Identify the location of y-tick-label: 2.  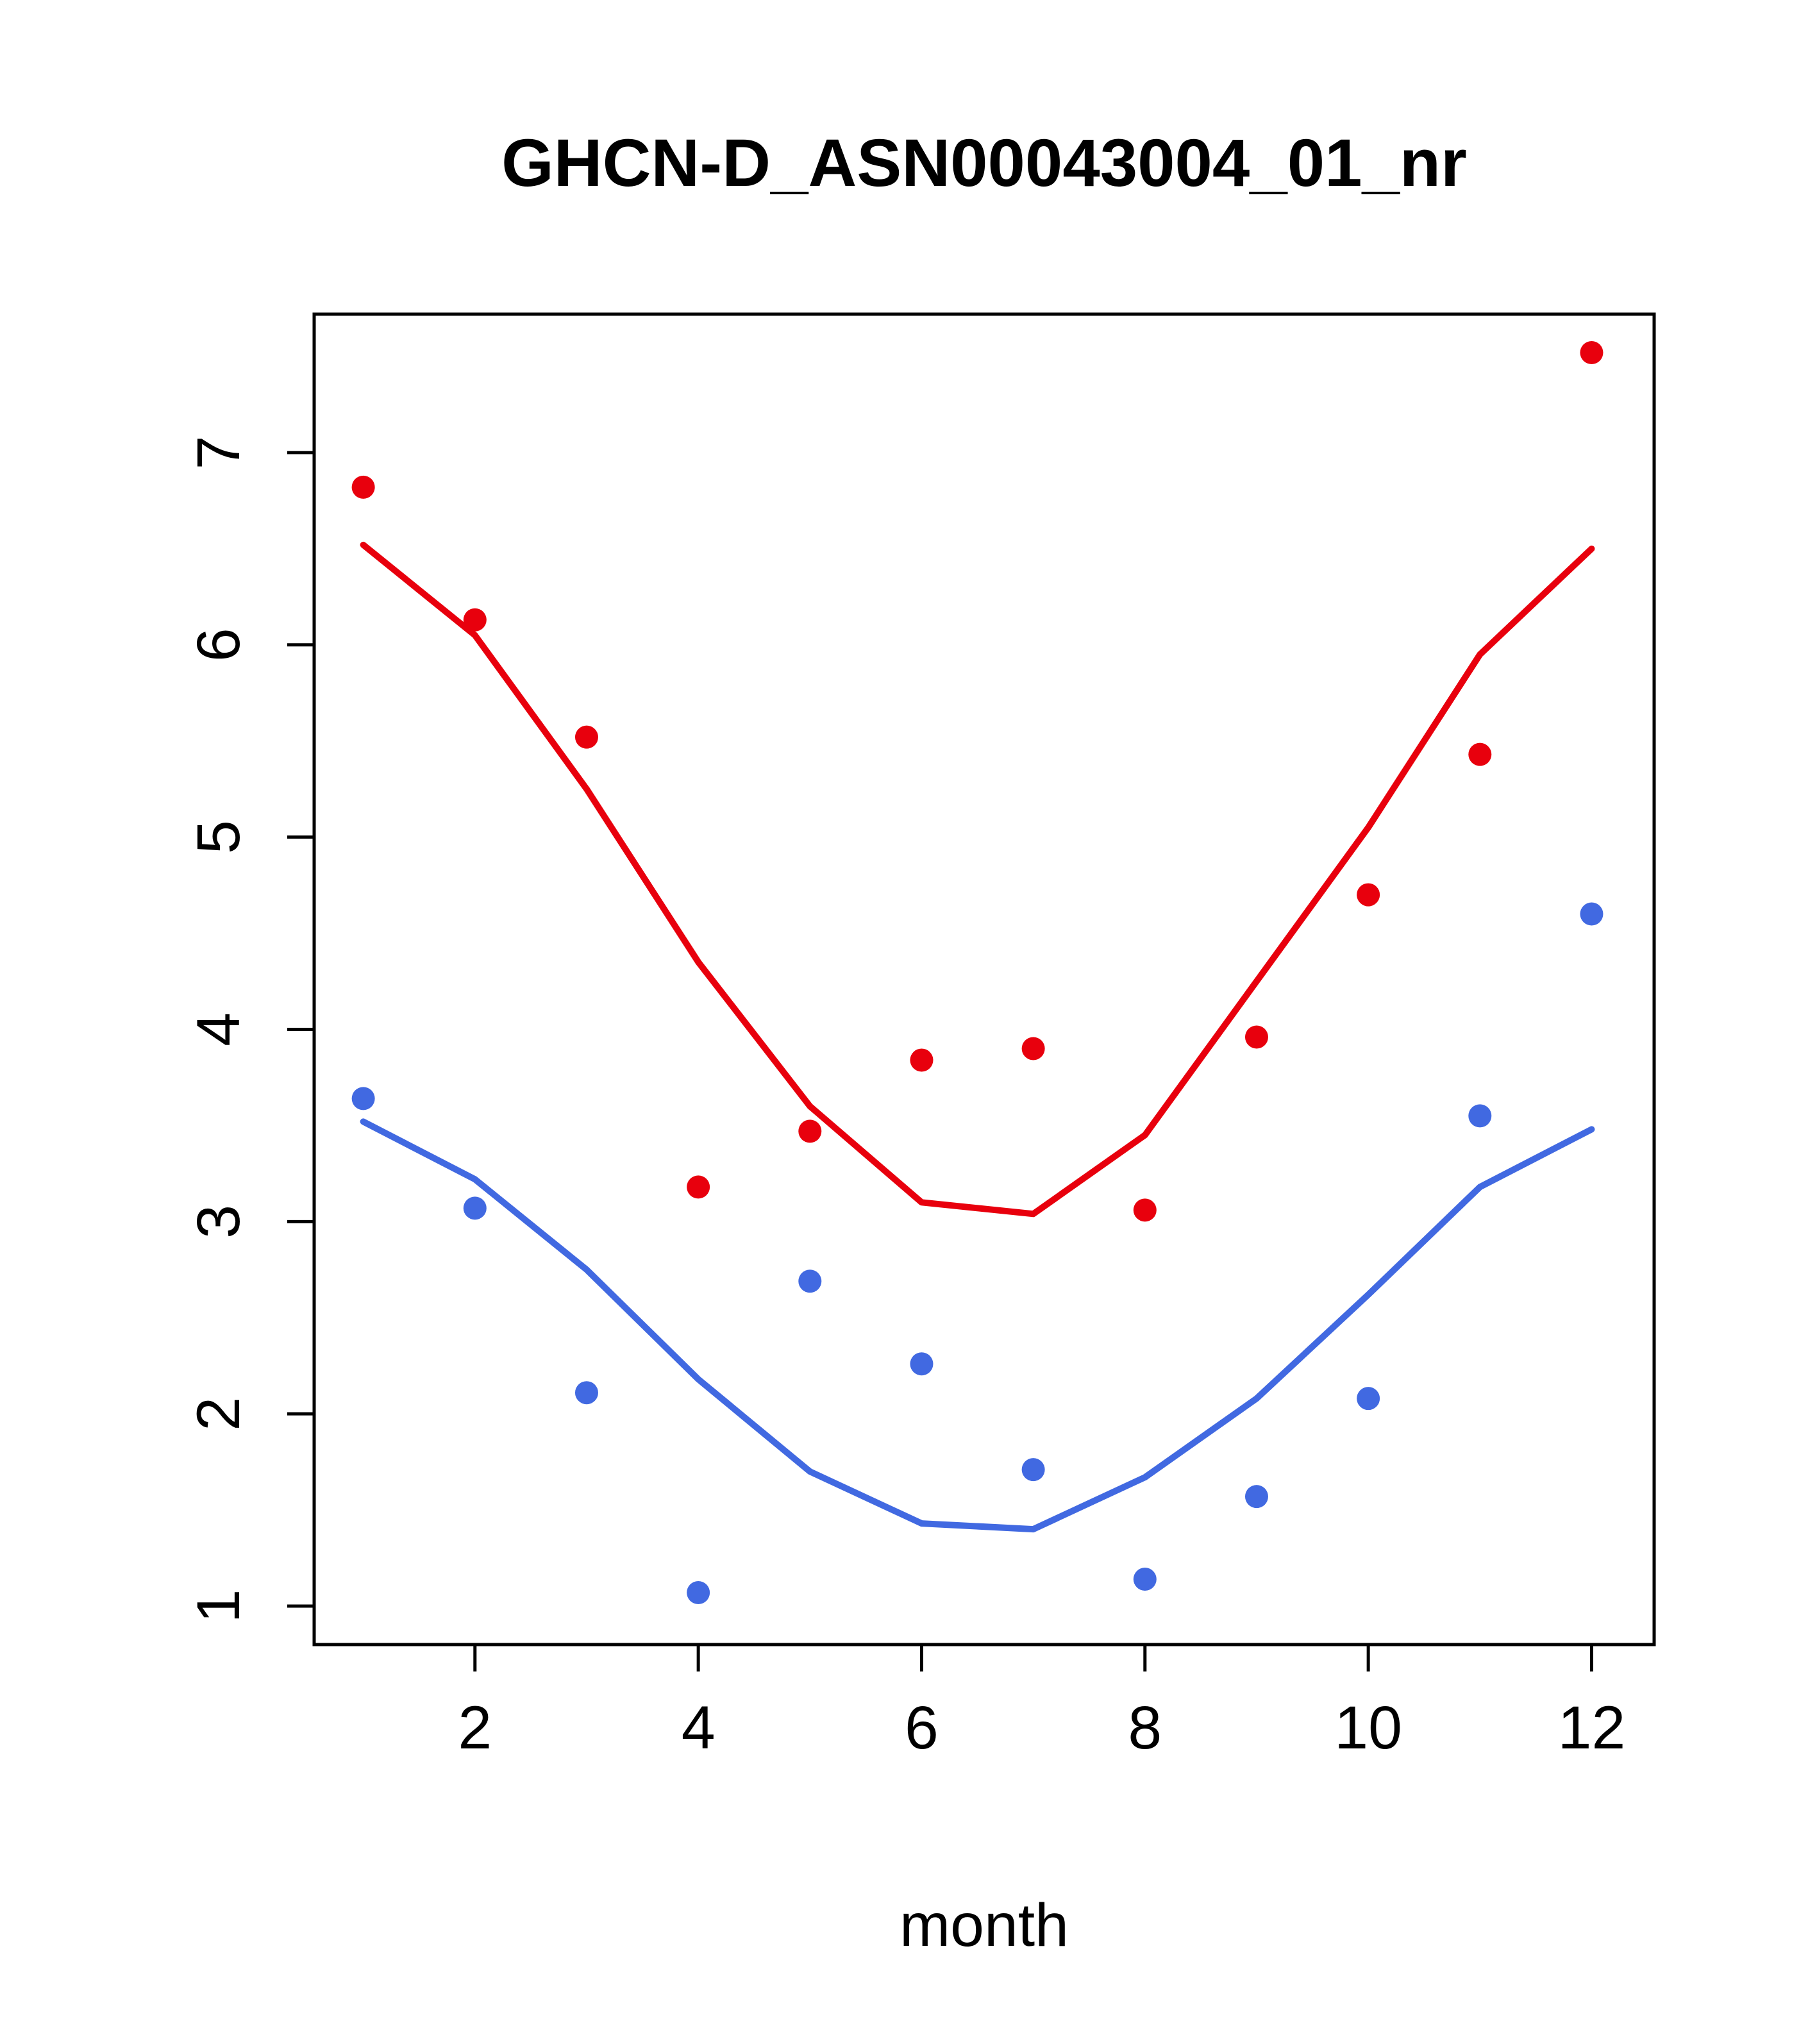
(219, 1414).